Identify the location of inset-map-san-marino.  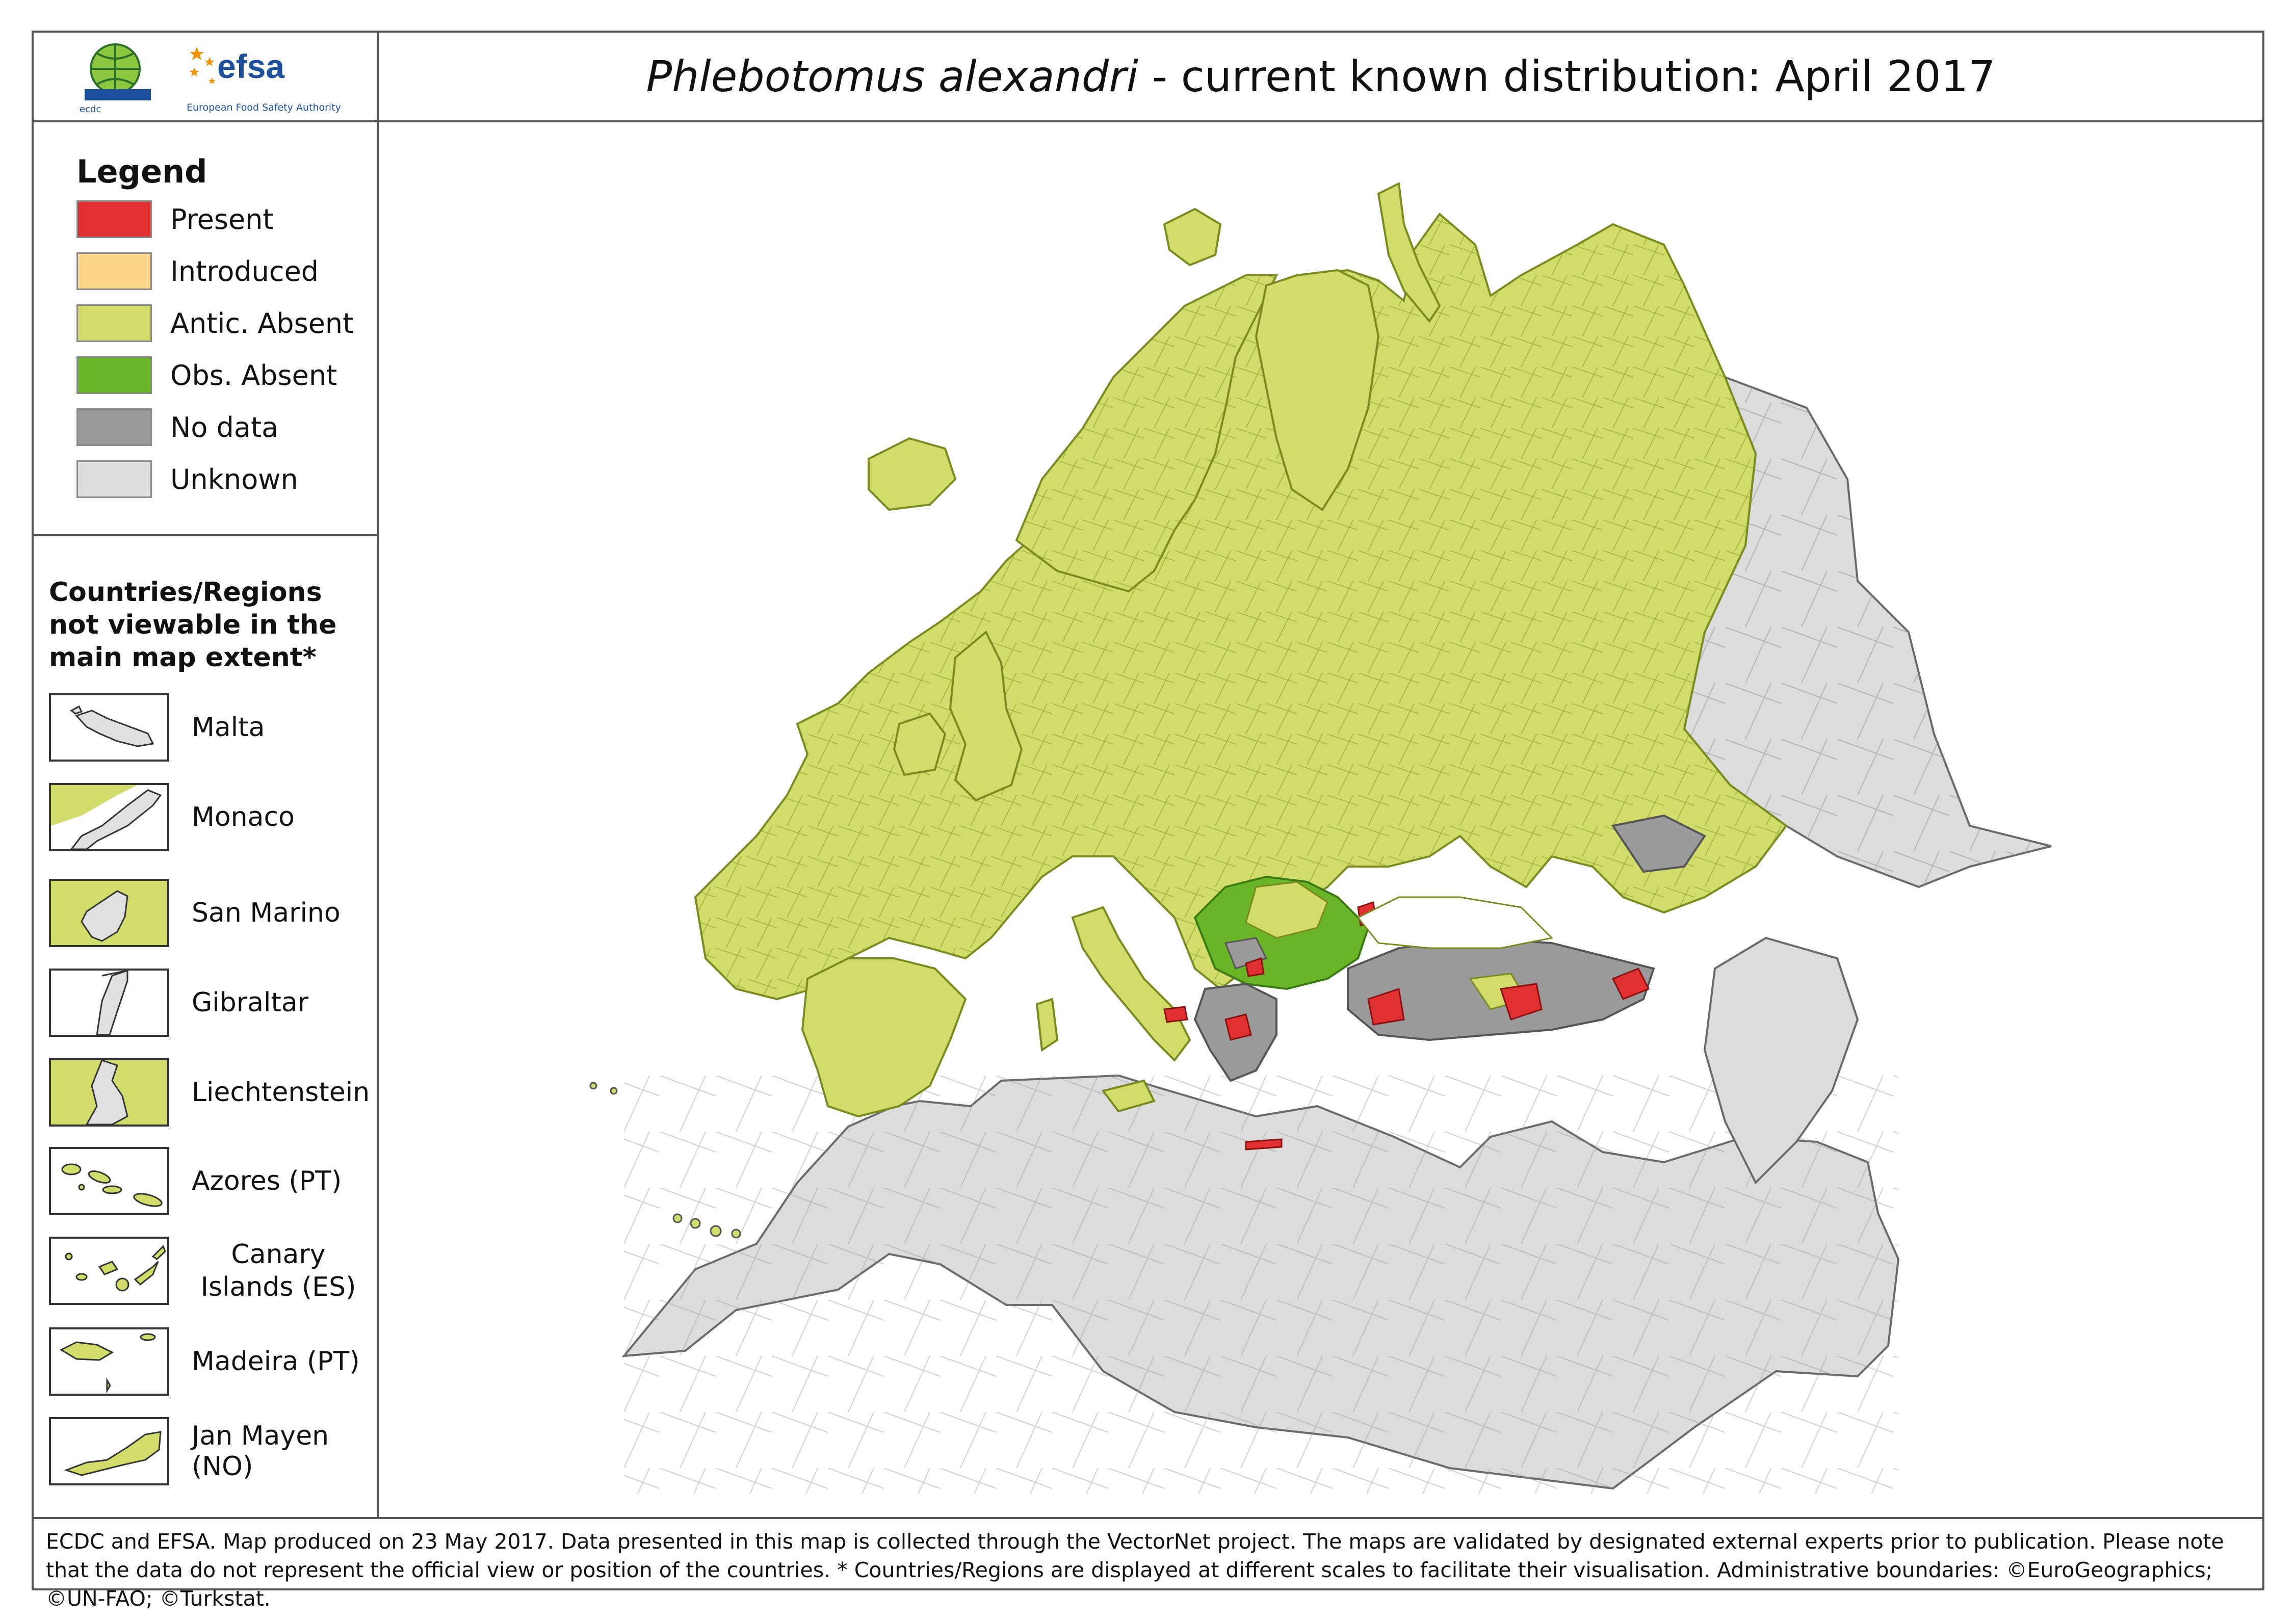
(109, 913).